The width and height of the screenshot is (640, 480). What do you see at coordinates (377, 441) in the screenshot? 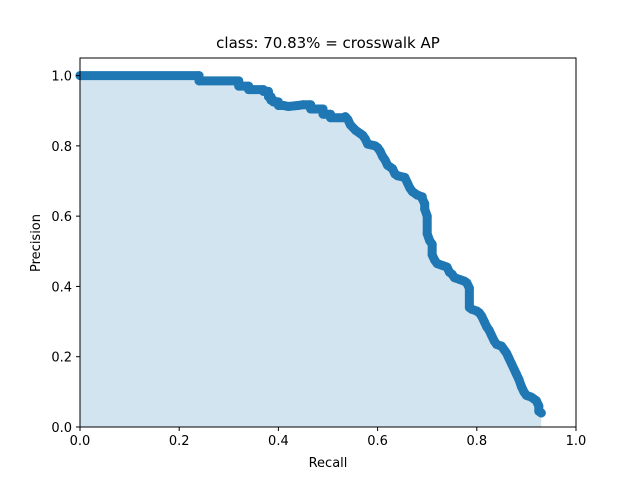
I see `x-tick-label: 0.6` at bounding box center [377, 441].